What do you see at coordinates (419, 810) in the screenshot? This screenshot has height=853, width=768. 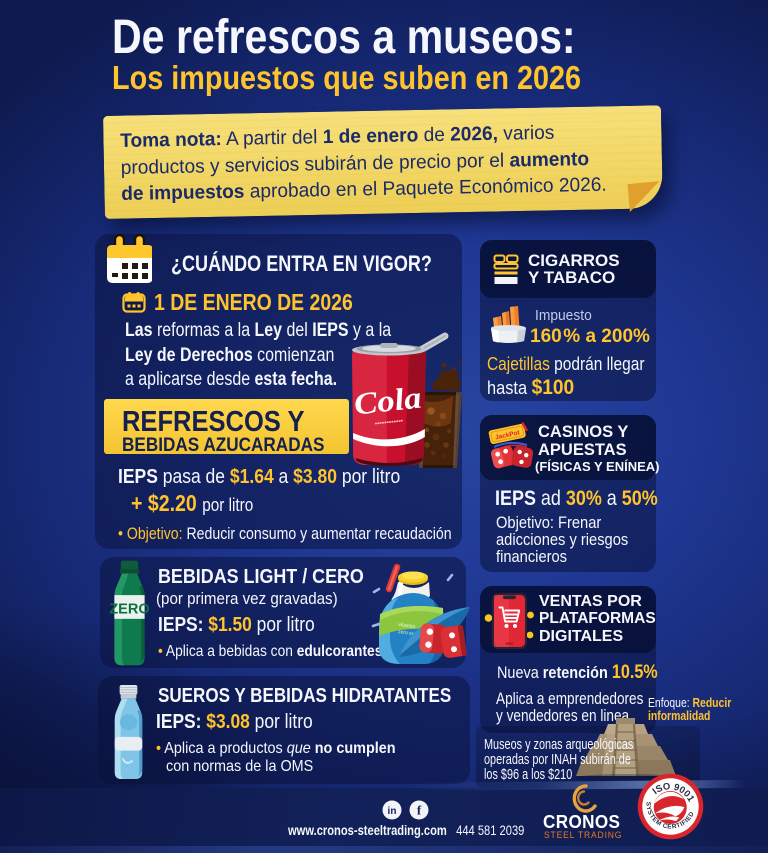 I see `svg-text: f` at bounding box center [419, 810].